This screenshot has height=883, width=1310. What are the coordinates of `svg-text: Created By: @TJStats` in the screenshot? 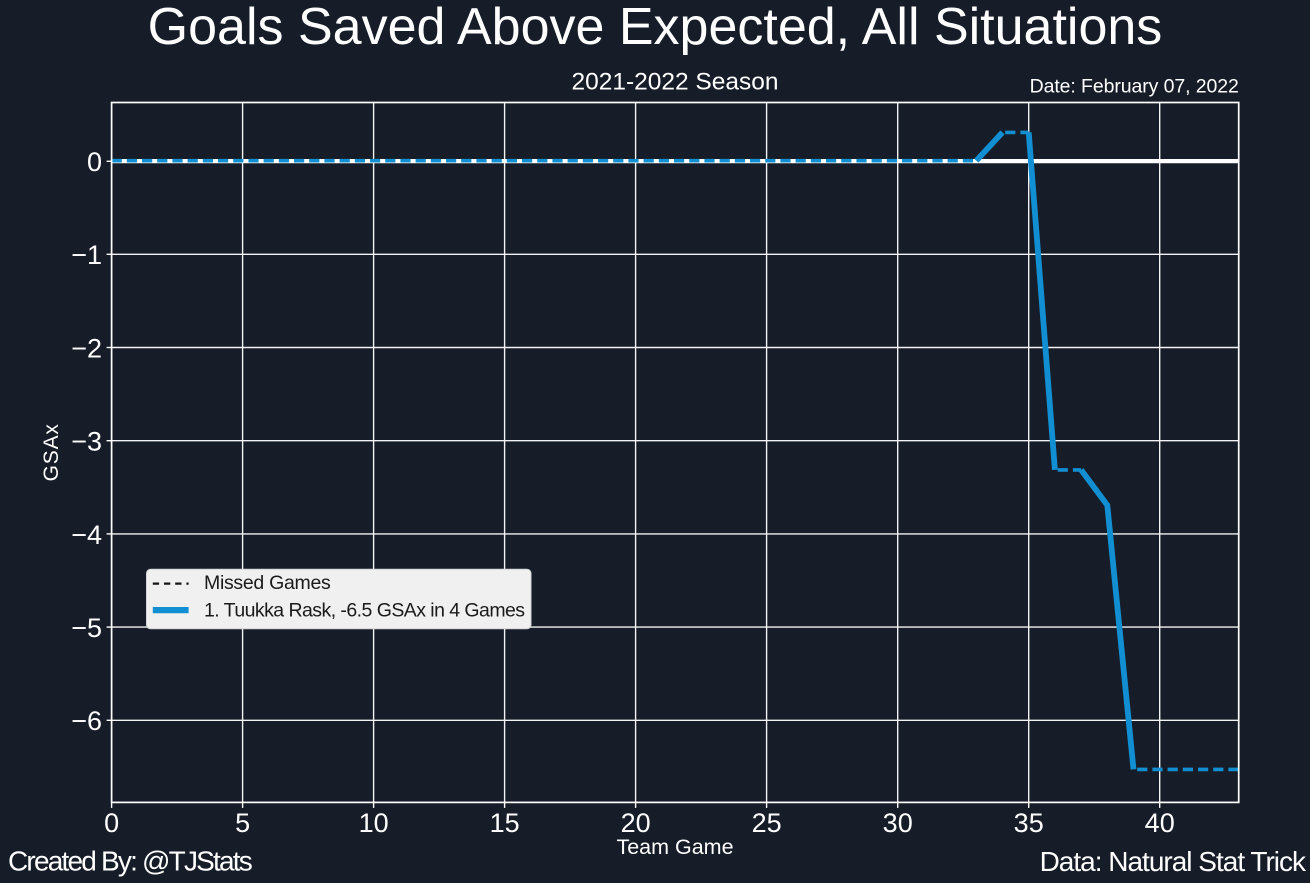 It's located at (130, 861).